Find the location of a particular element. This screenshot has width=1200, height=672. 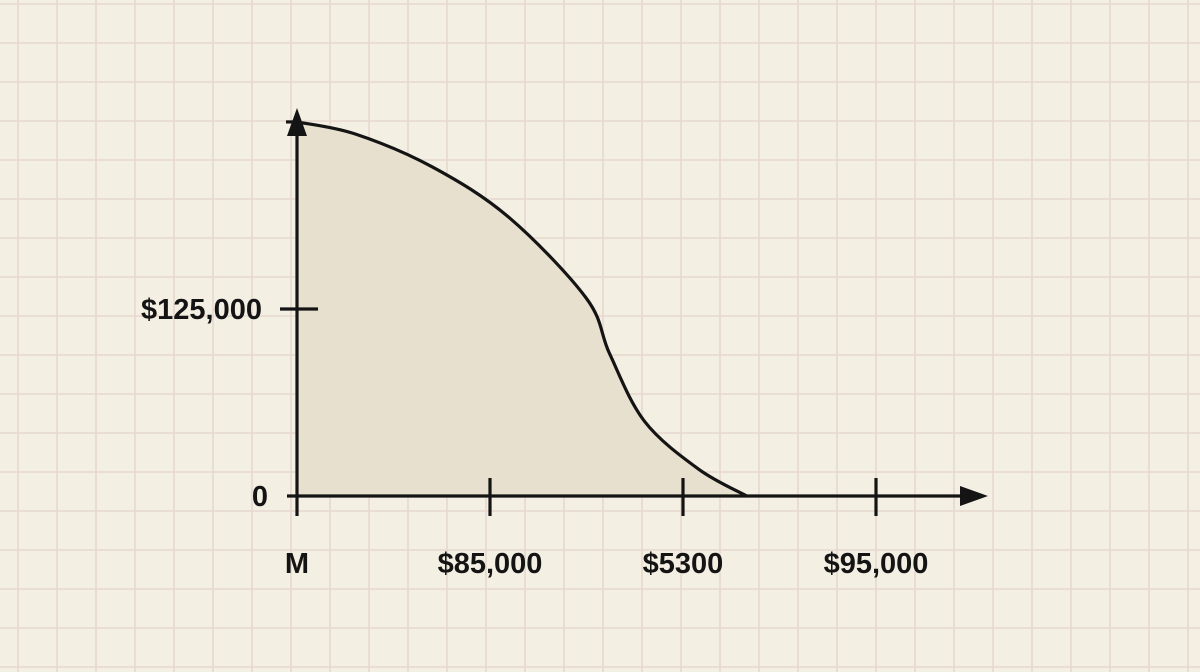

x-tick-label: $85,000 is located at coordinates (490, 564).